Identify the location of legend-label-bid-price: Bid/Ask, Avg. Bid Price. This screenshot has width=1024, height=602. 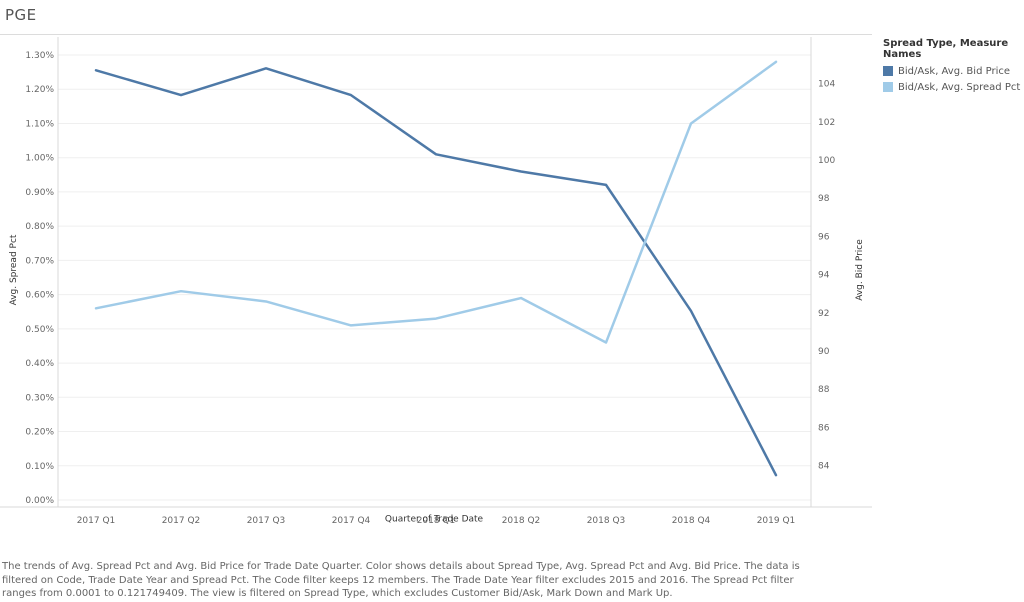
(954, 71).